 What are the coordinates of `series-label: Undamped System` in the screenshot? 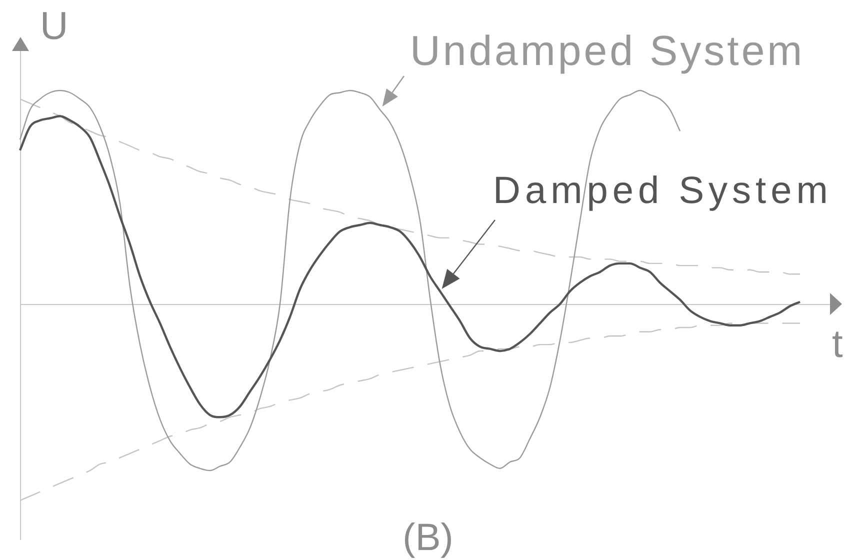 It's located at (607, 50).